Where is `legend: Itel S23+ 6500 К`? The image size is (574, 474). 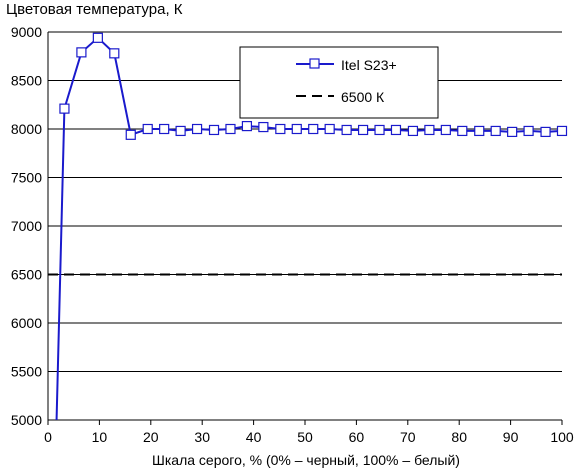
legend: Itel S23+ 6500 К is located at coordinates (339, 82).